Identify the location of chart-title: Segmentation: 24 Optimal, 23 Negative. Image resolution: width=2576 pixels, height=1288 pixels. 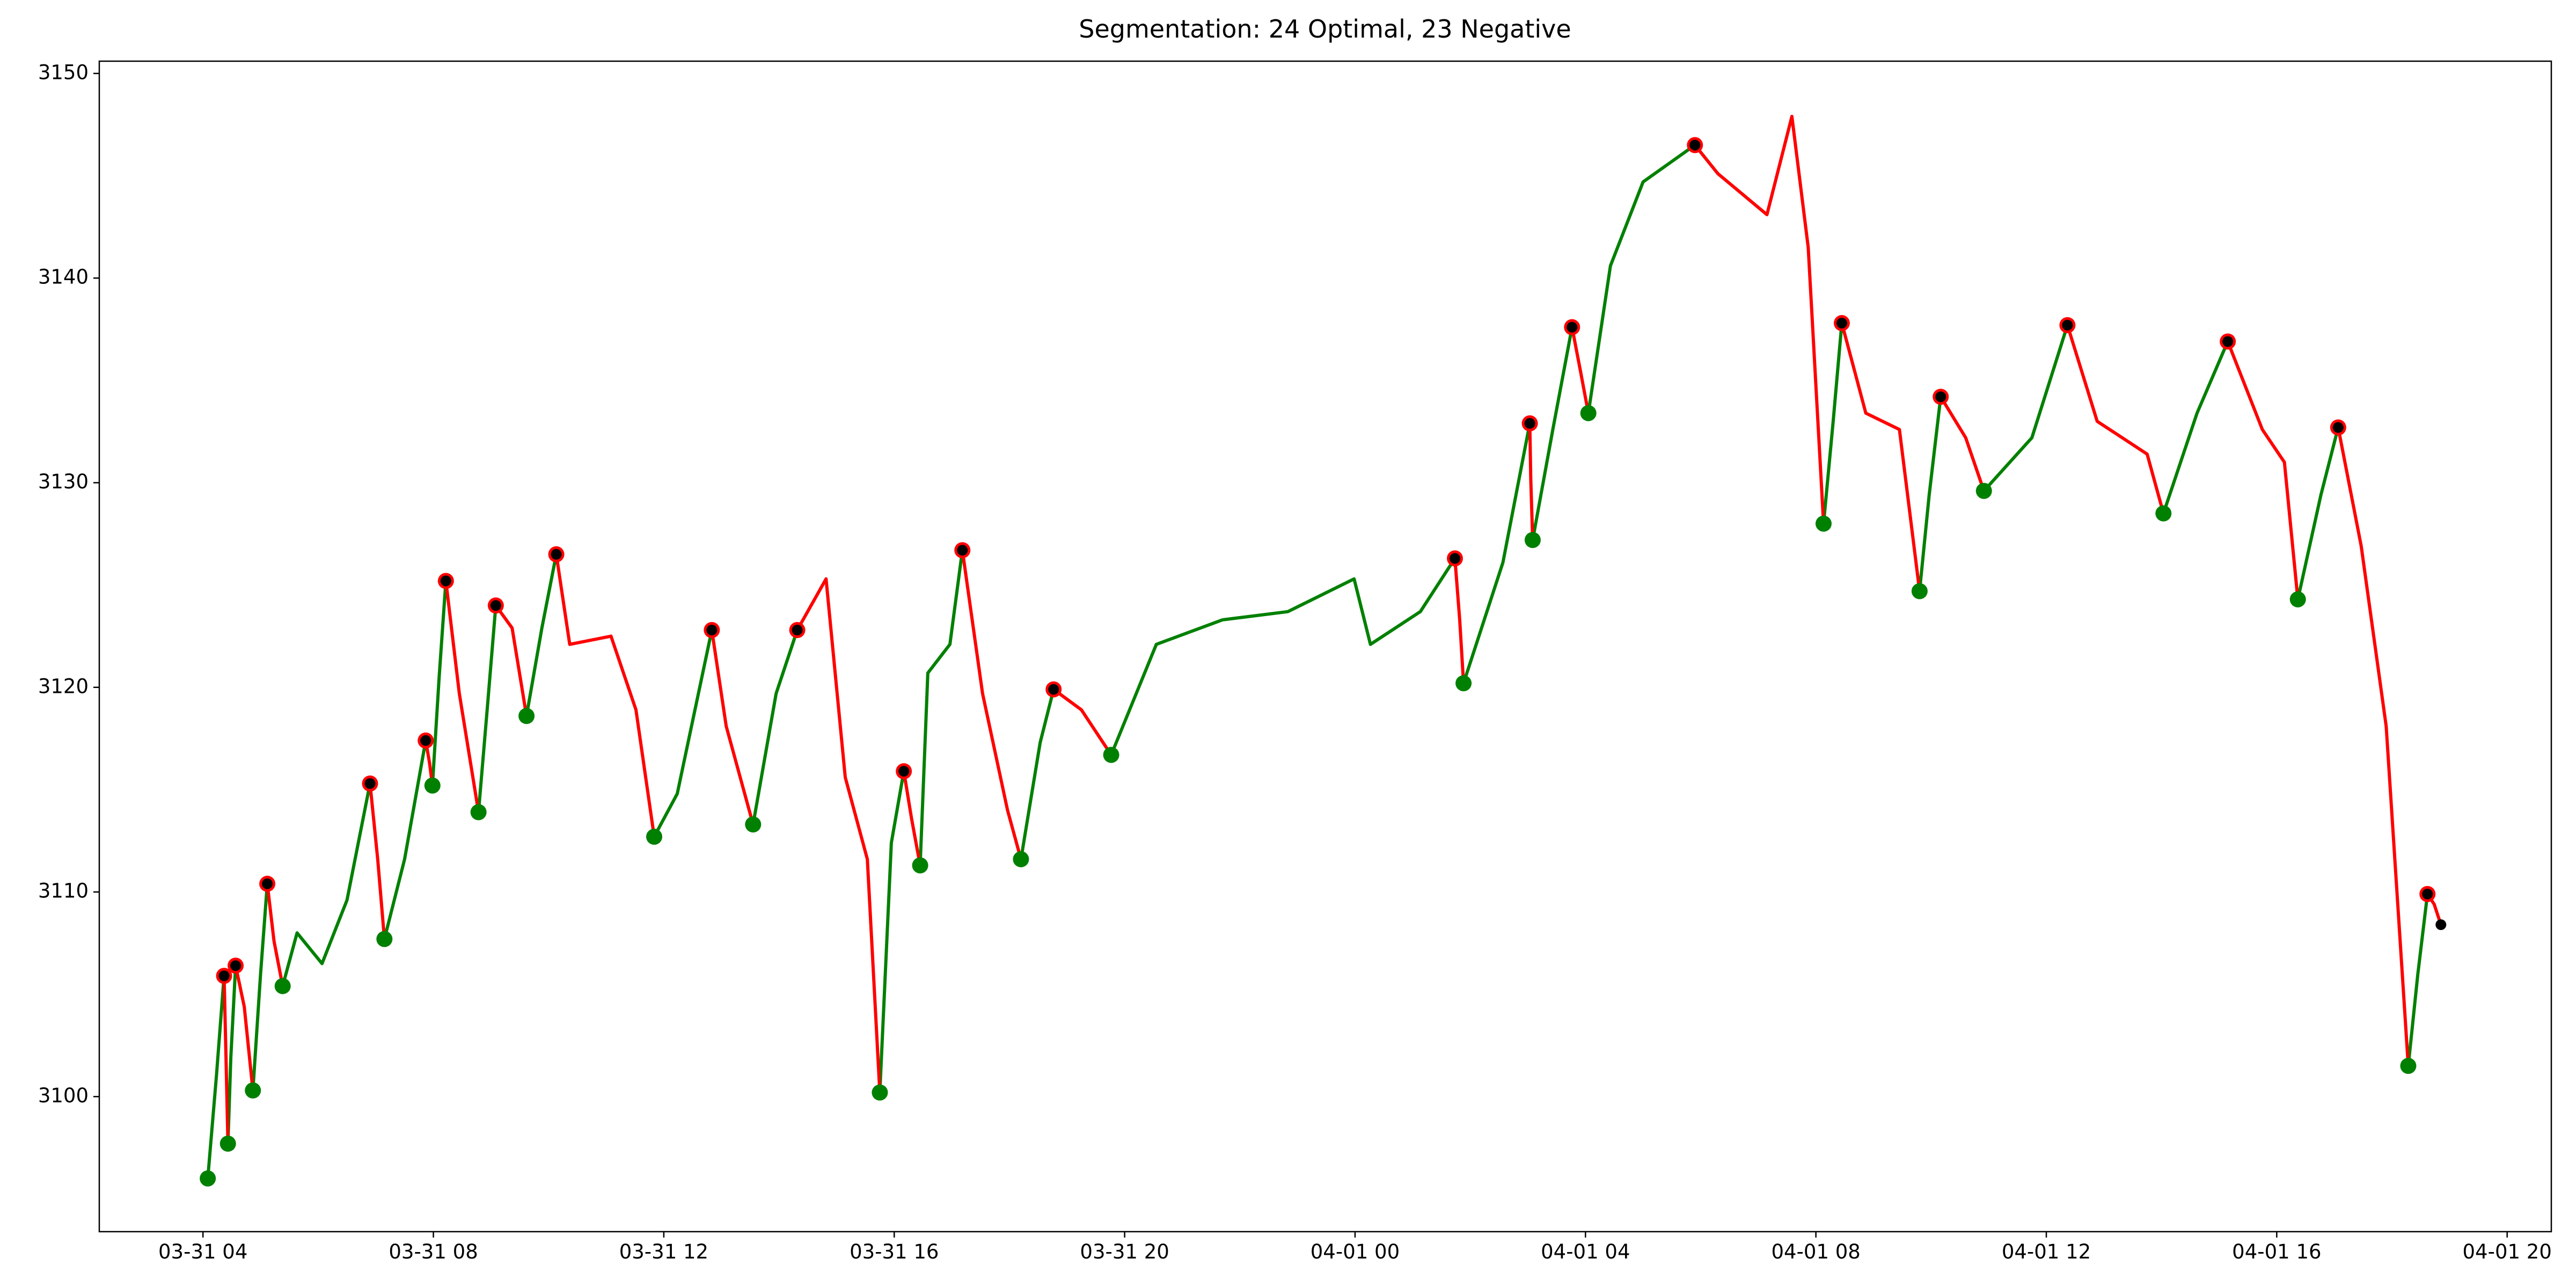
(1325, 28).